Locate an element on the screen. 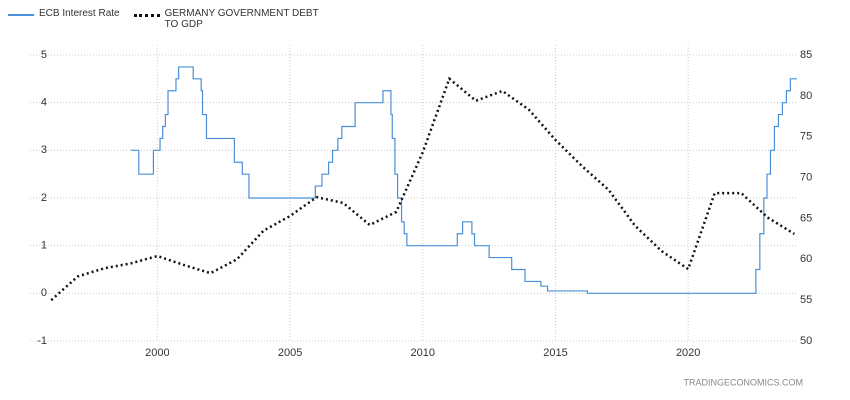 This screenshot has width=850, height=400. y2-tick-label: 55 is located at coordinates (806, 300).